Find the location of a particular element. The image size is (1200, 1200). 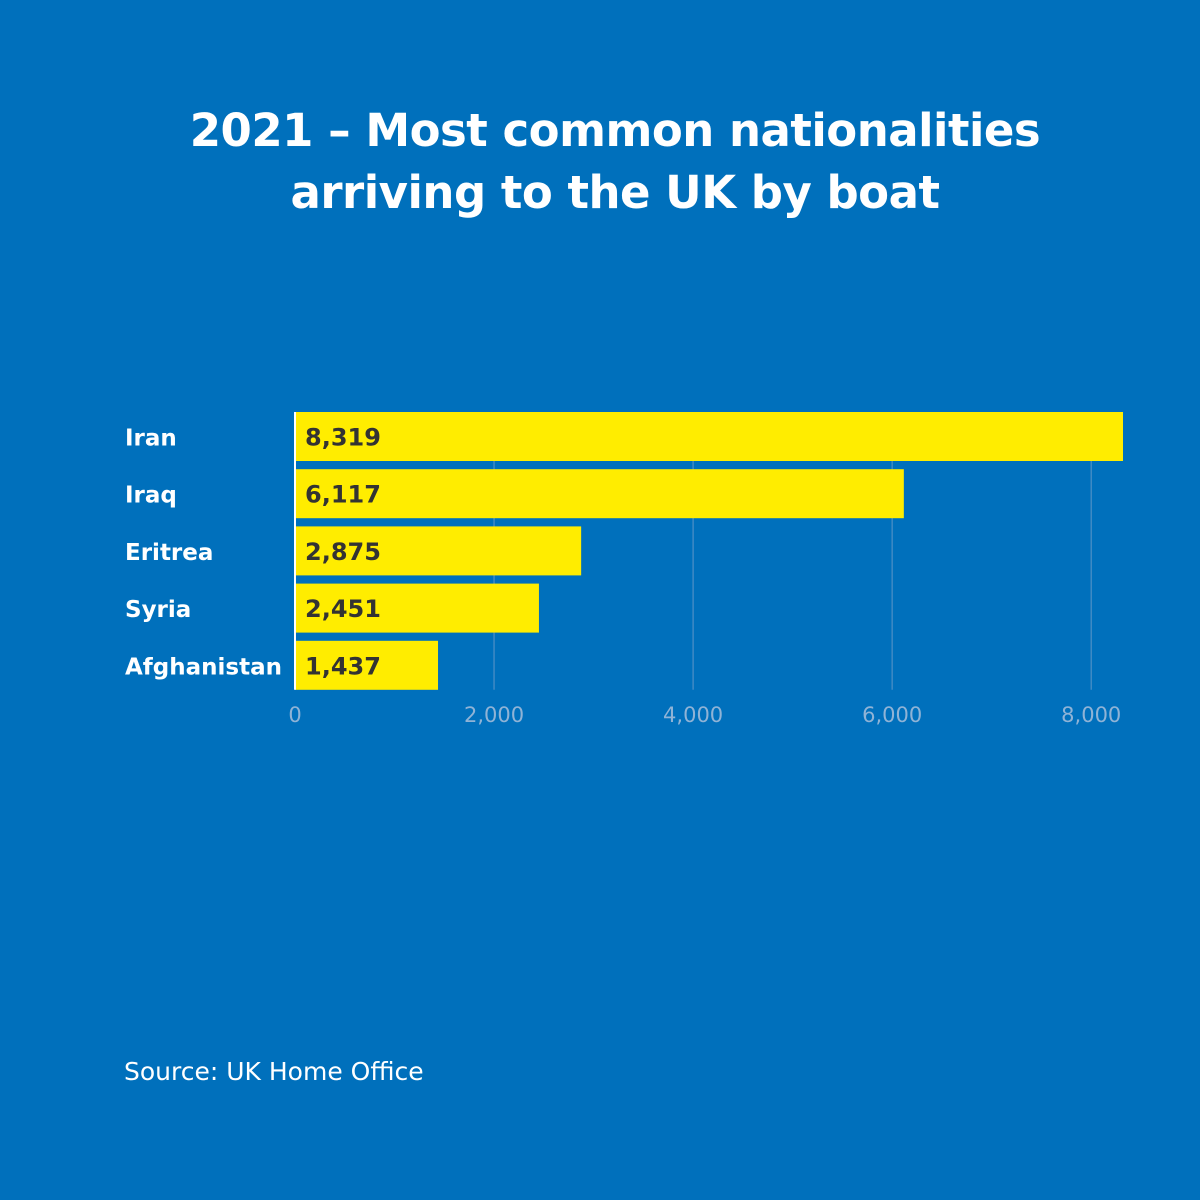

category-label-syria: Syria is located at coordinates (158, 610).